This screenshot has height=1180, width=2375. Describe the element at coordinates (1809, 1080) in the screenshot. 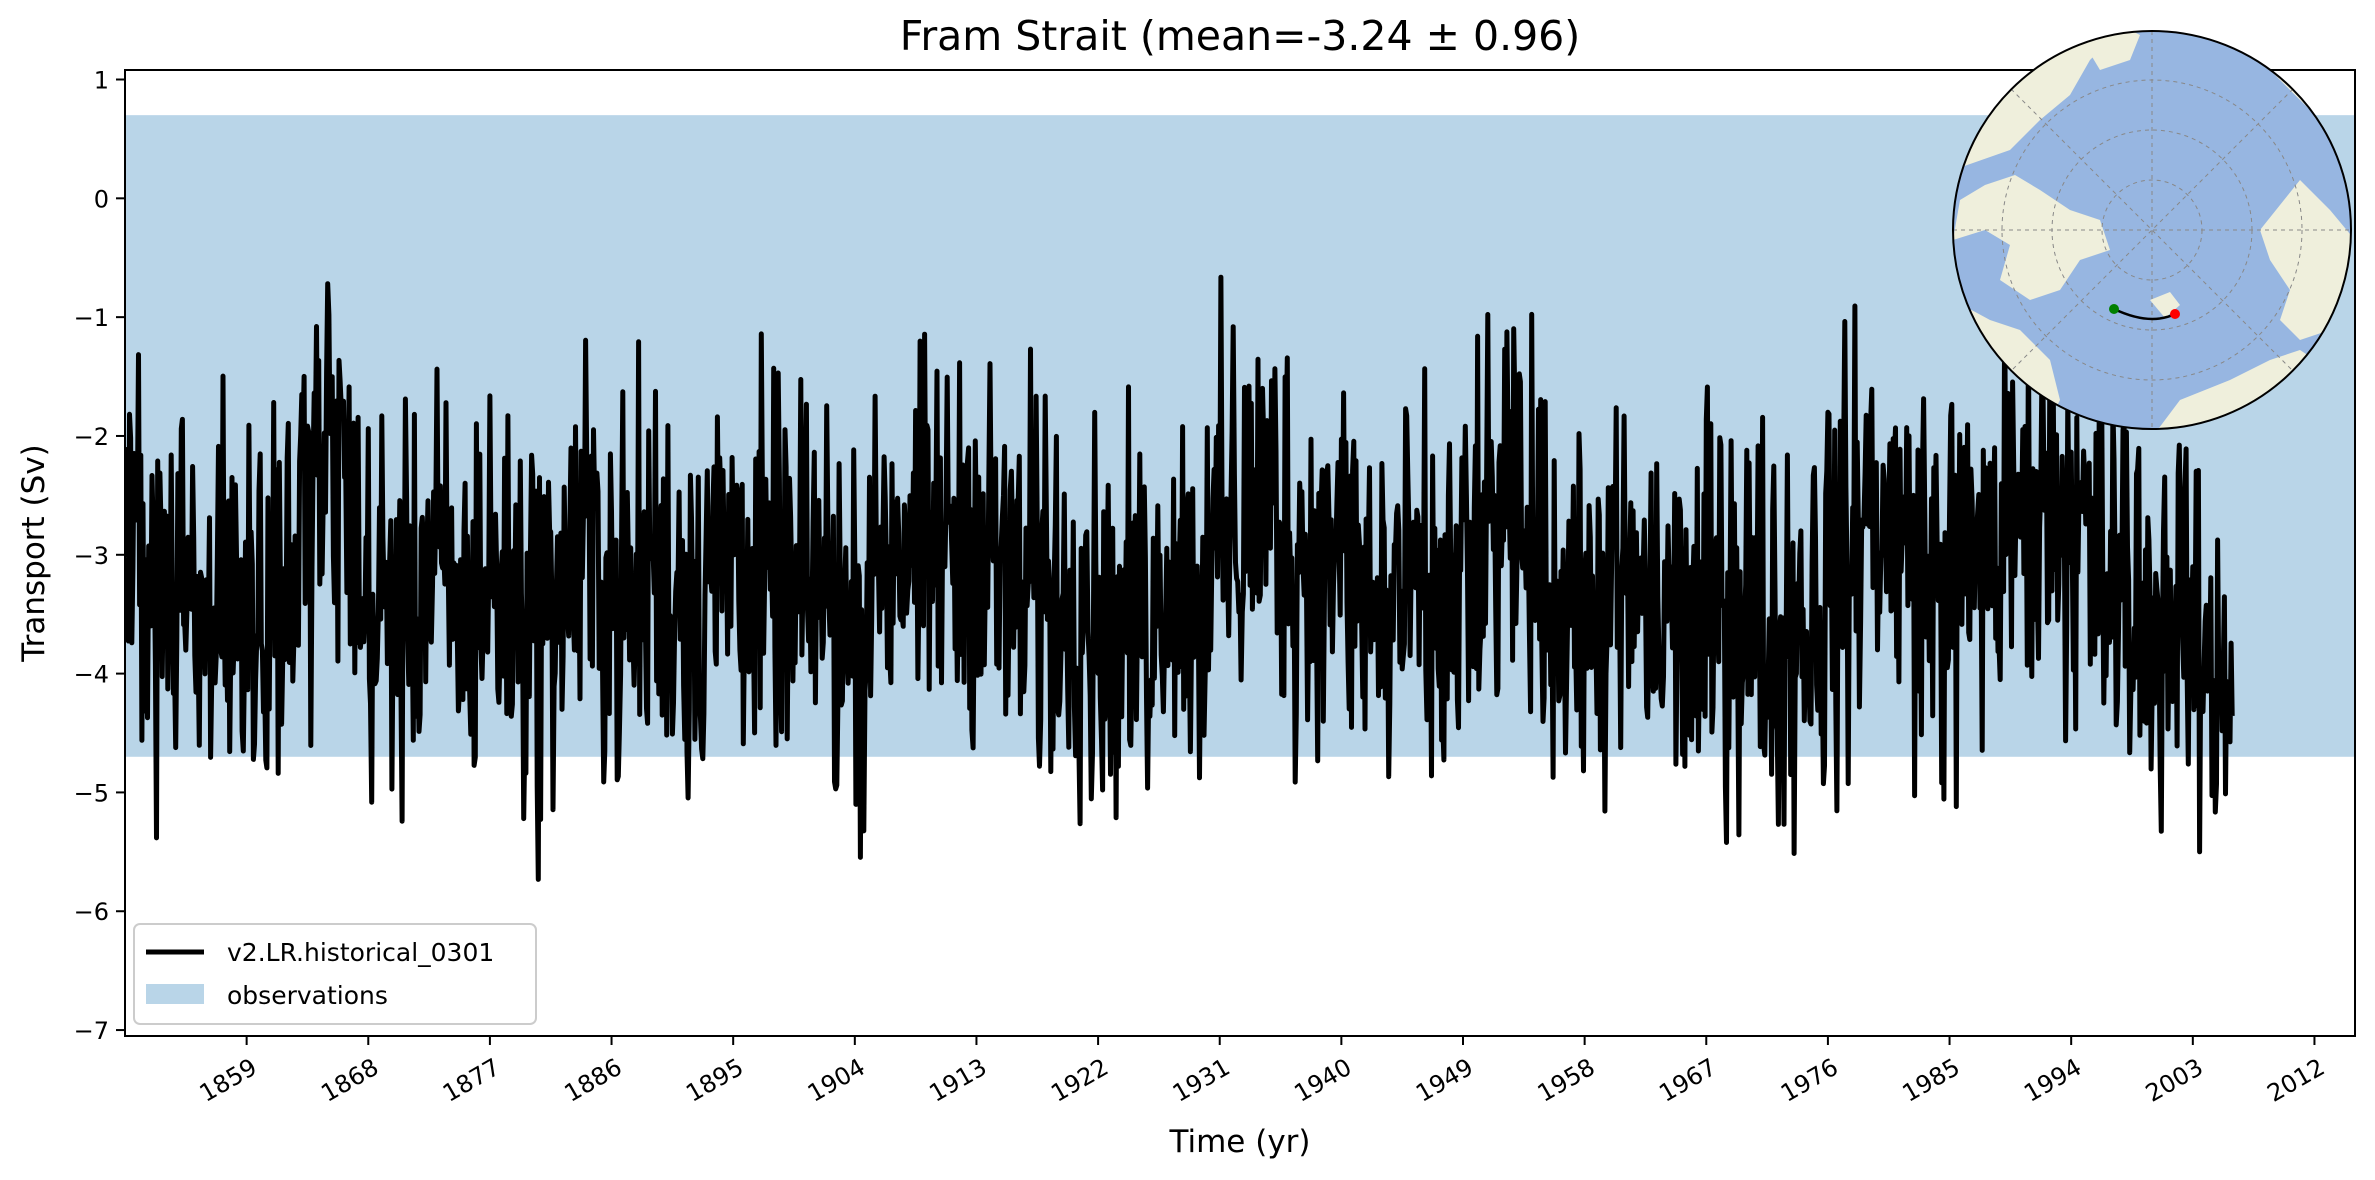

I see `x-tick-label: 1976` at that location.